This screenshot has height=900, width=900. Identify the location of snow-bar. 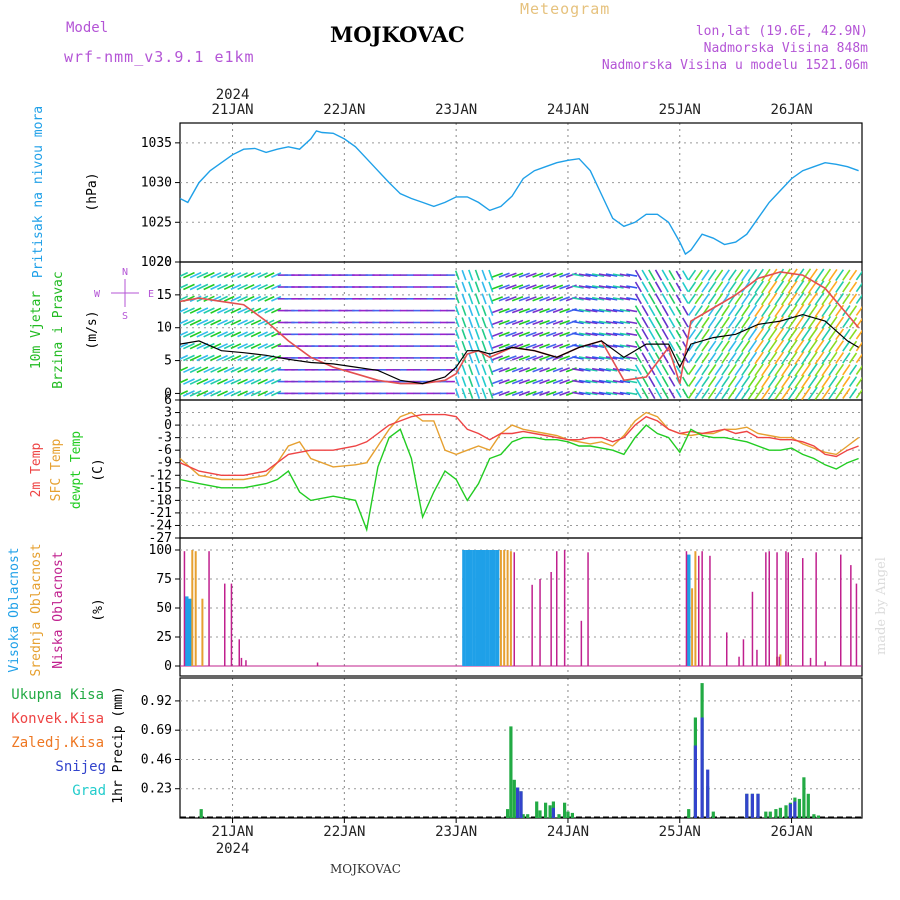
(695, 781).